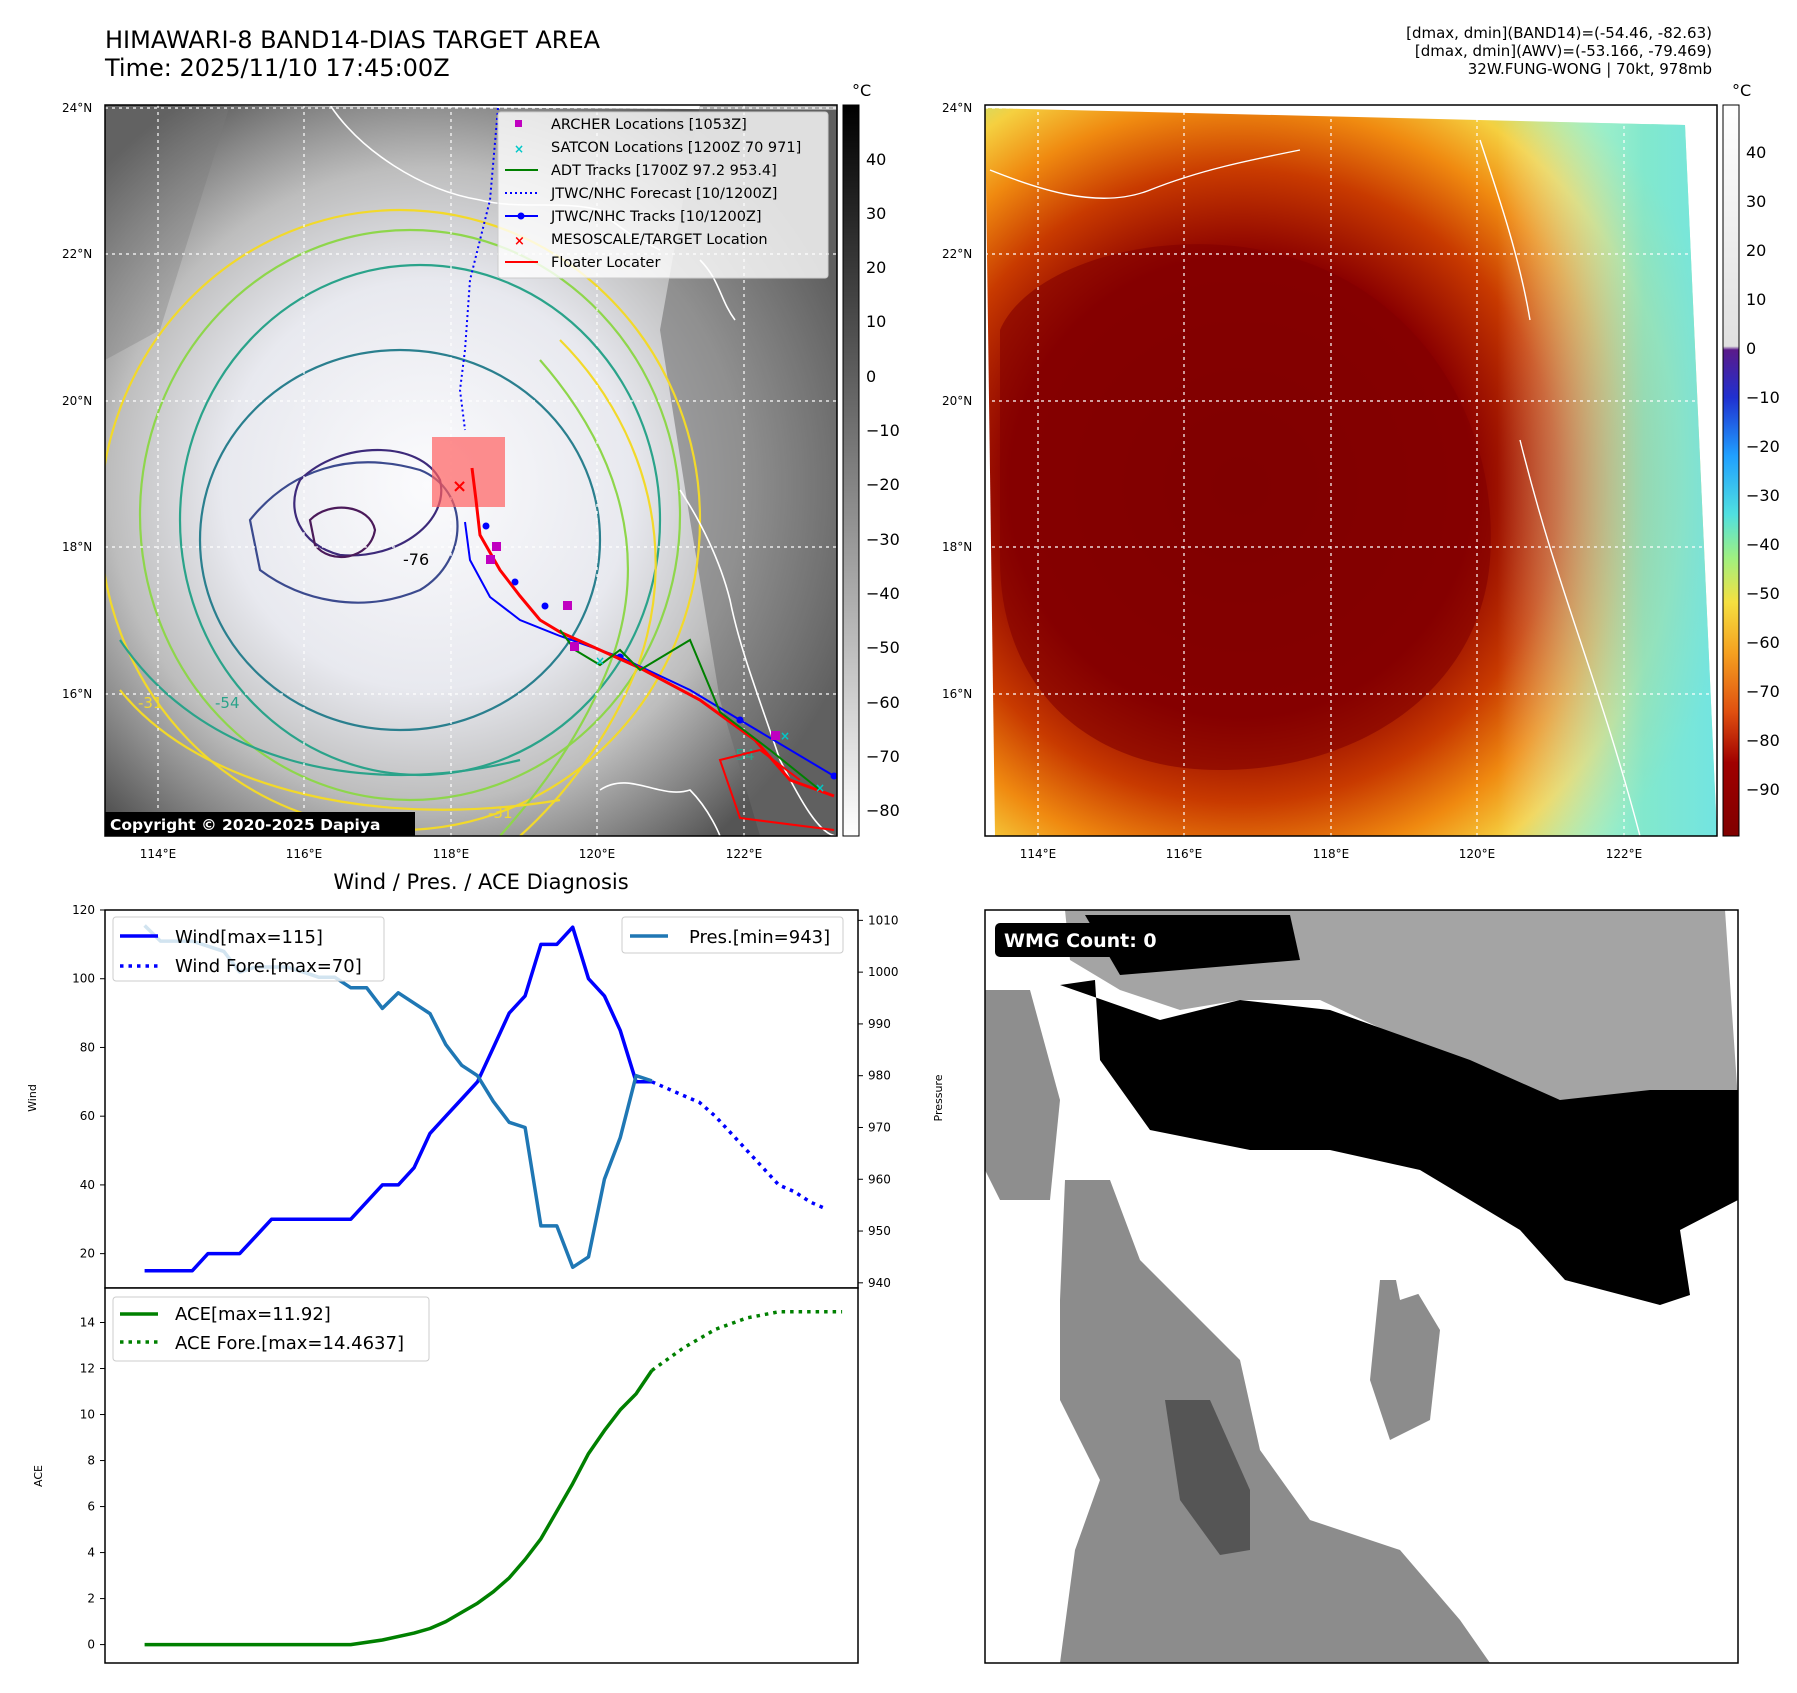 This screenshot has width=1797, height=1693. What do you see at coordinates (1559, 33) in the screenshot?
I see `stats-line-1: [dmax, dmin](BAND14)=(-54.46, -82.63)` at bounding box center [1559, 33].